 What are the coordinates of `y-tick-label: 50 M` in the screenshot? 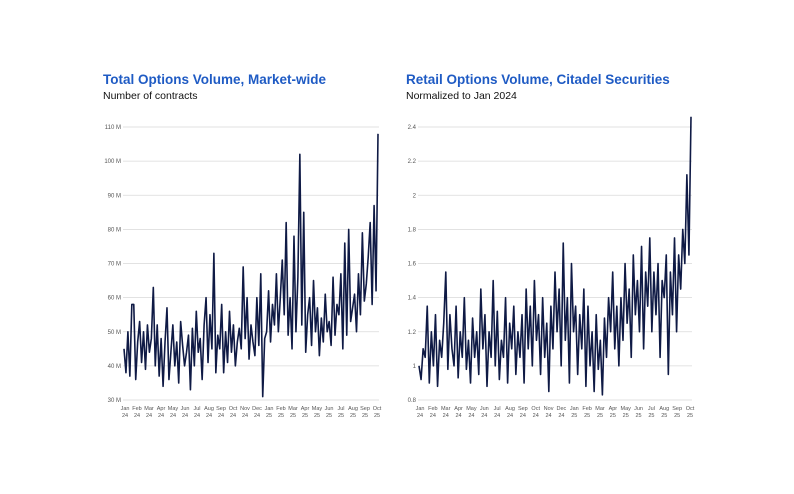 It's located at (114, 333).